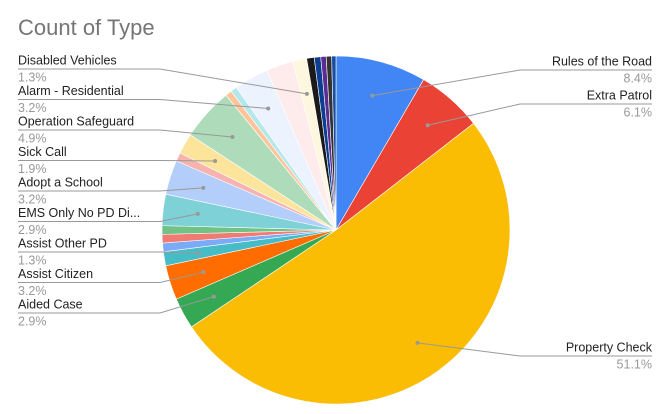  I want to click on slice-value-label: 51.1%, so click(634, 364).